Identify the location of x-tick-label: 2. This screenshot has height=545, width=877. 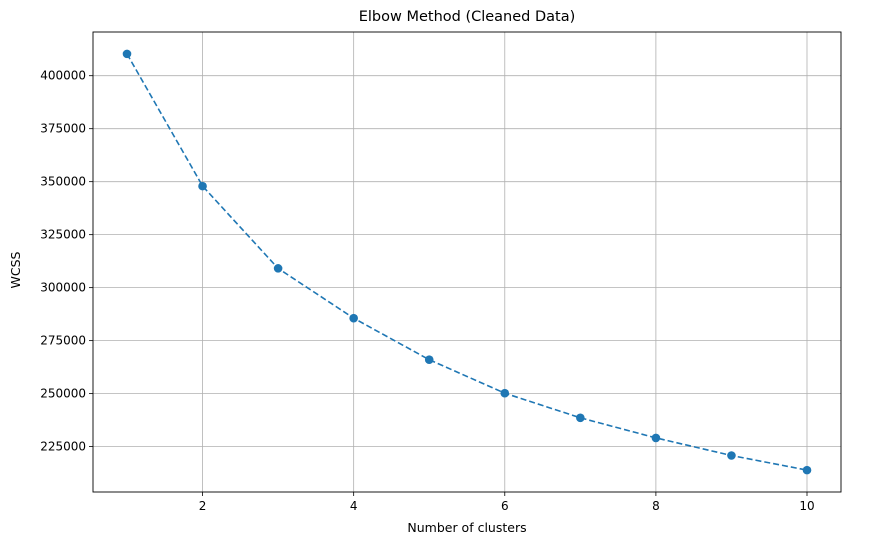
(203, 506).